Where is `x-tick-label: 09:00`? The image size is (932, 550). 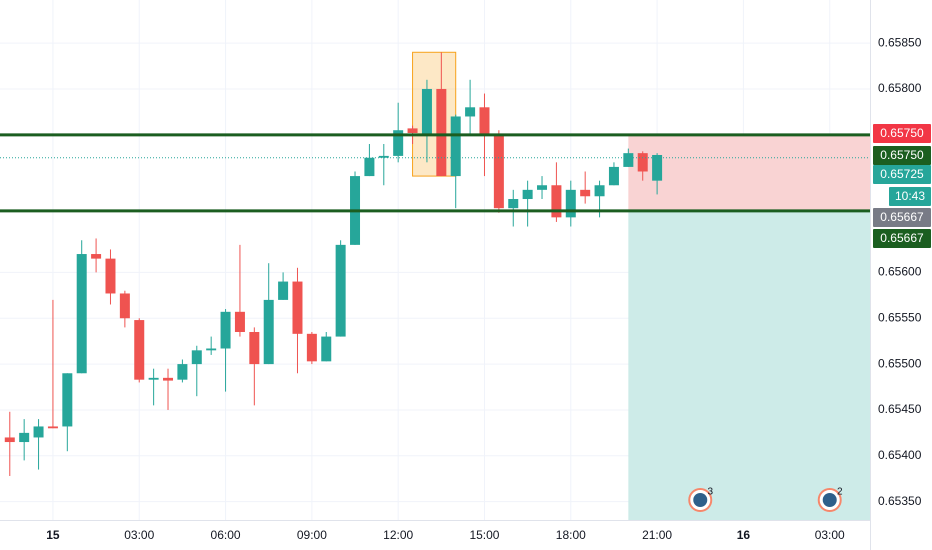
x-tick-label: 09:00 is located at coordinates (312, 535).